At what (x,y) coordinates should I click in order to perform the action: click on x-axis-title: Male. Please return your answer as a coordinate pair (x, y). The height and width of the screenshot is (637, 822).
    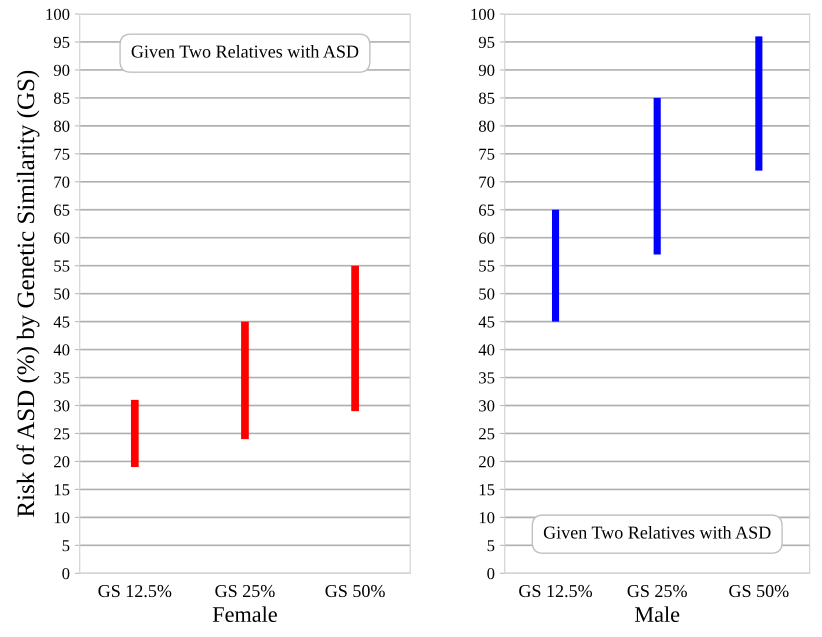
    Looking at the image, I should click on (657, 614).